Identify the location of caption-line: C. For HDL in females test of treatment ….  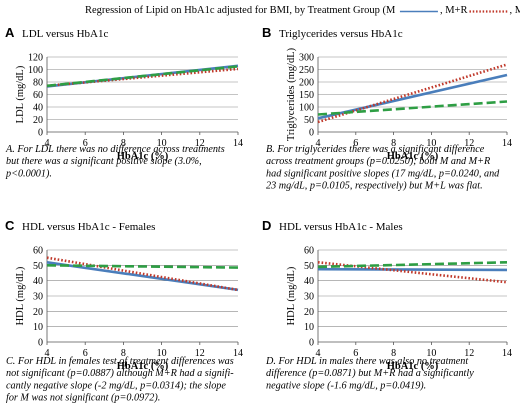
(120, 361).